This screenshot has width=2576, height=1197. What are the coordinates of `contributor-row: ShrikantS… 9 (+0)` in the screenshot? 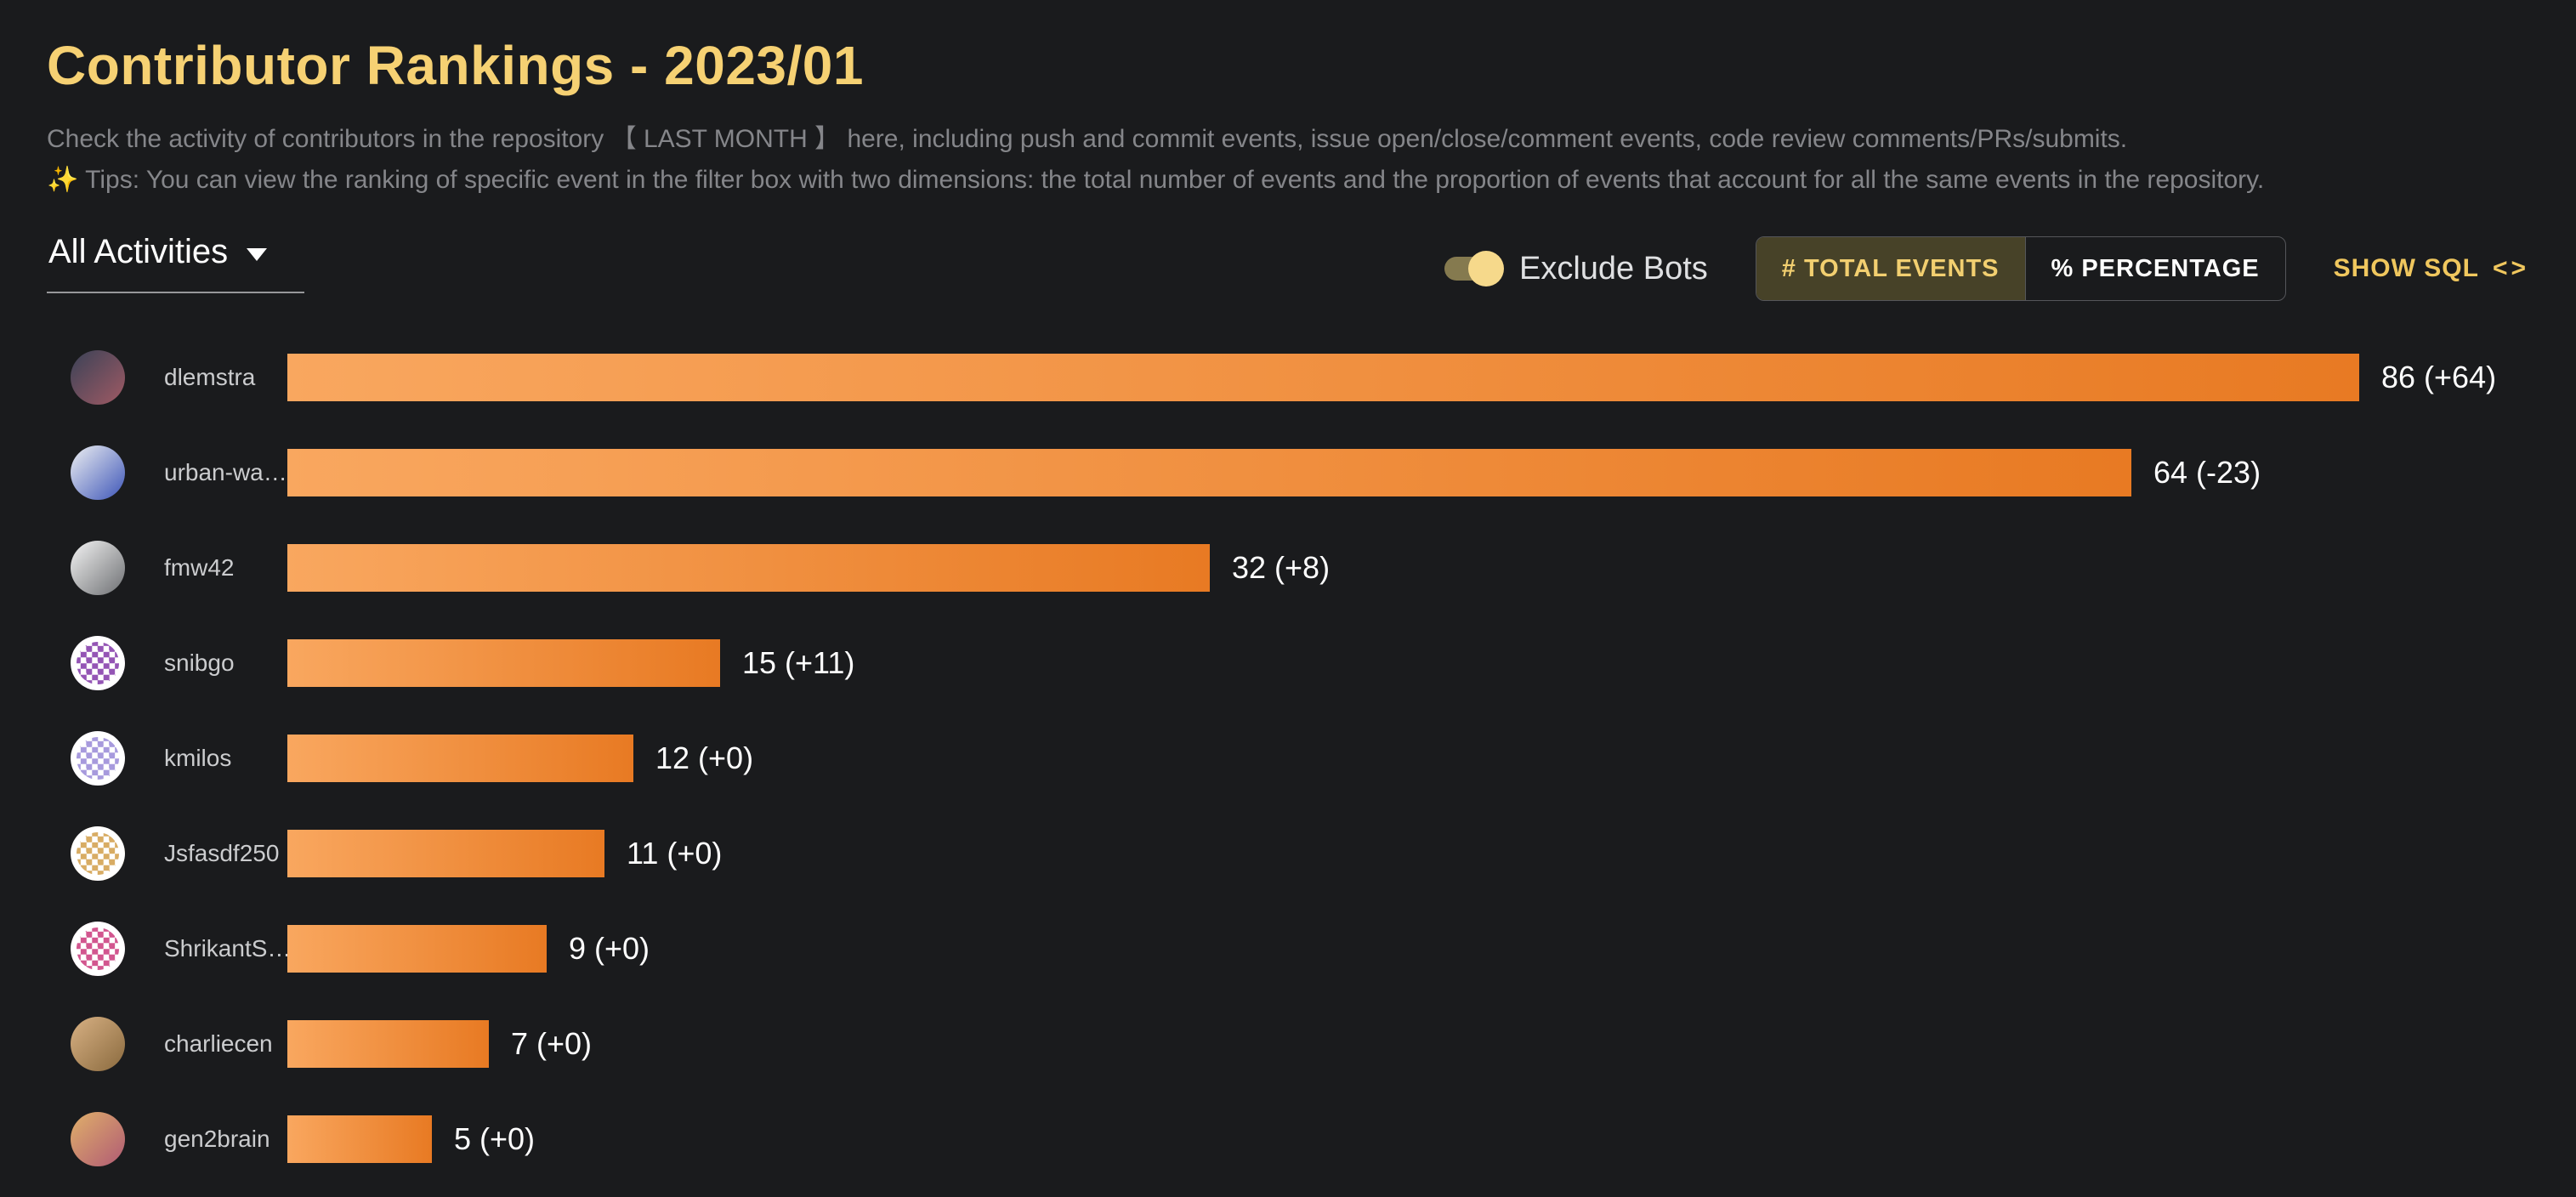 It's located at (1288, 948).